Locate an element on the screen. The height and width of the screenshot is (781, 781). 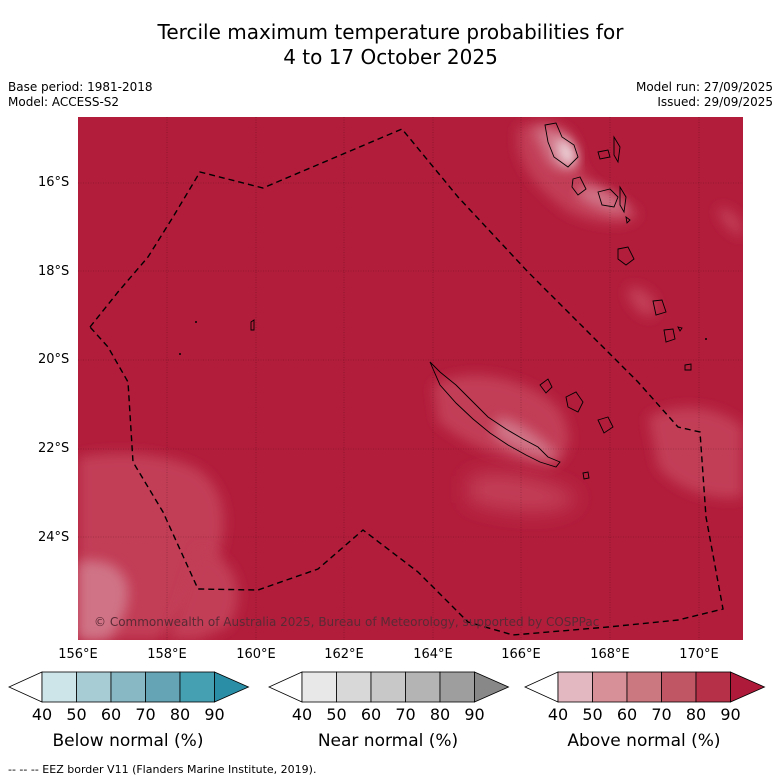
colorbar-near-normal is located at coordinates (389, 687).